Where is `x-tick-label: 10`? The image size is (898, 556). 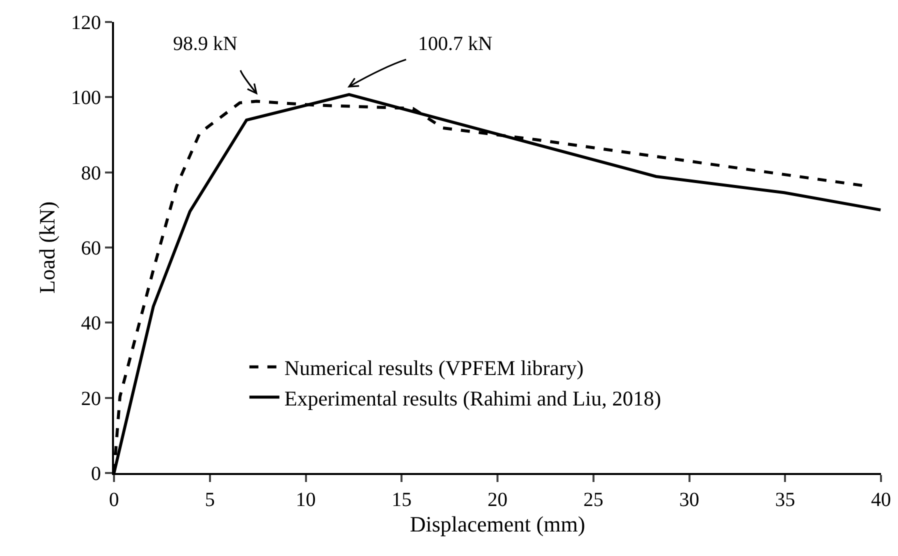
x-tick-label: 10 is located at coordinates (306, 500).